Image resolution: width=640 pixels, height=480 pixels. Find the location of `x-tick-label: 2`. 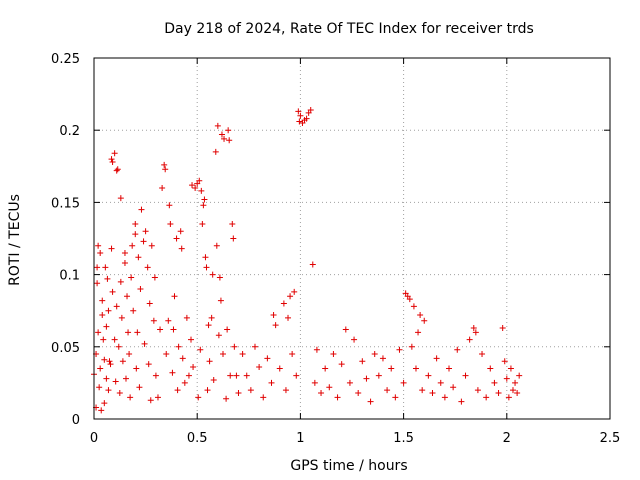

x-tick-label: 2 is located at coordinates (507, 438).